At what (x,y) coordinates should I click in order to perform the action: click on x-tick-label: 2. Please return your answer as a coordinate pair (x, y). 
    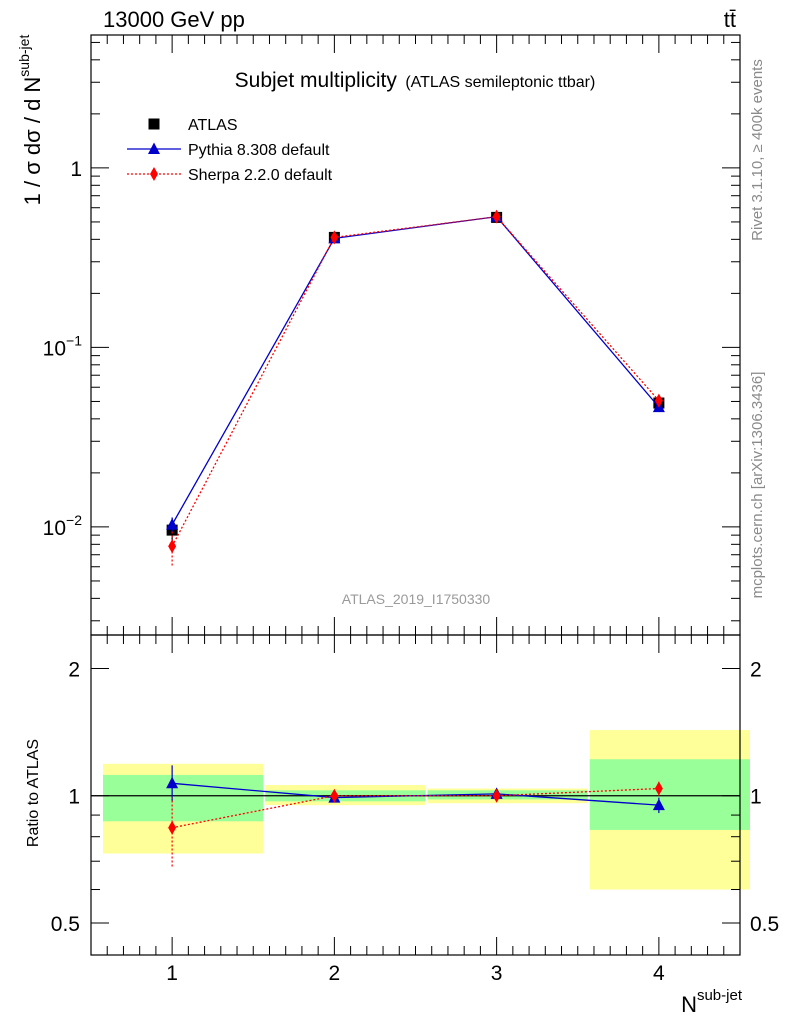
    Looking at the image, I should click on (335, 973).